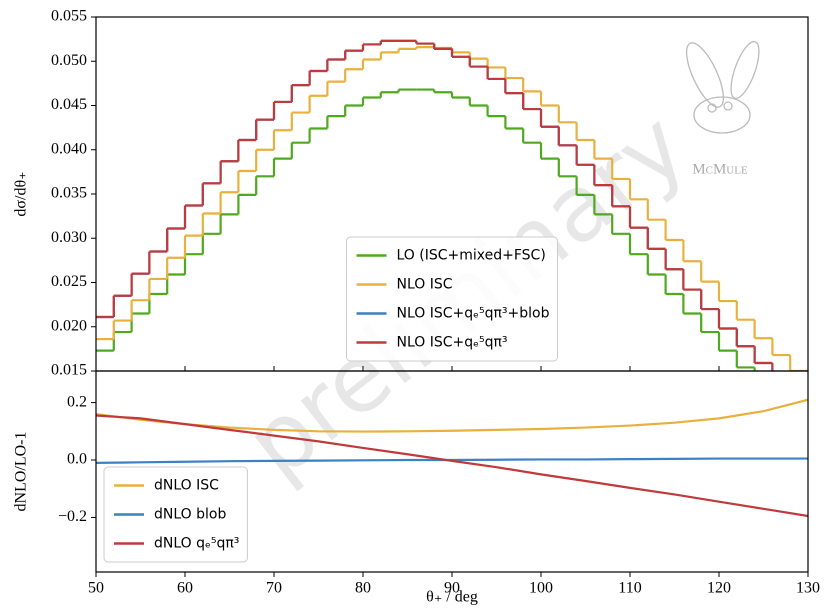 The image size is (828, 610). Describe the element at coordinates (190, 515) in the screenshot. I see `legend-label: dNLO blob` at that location.